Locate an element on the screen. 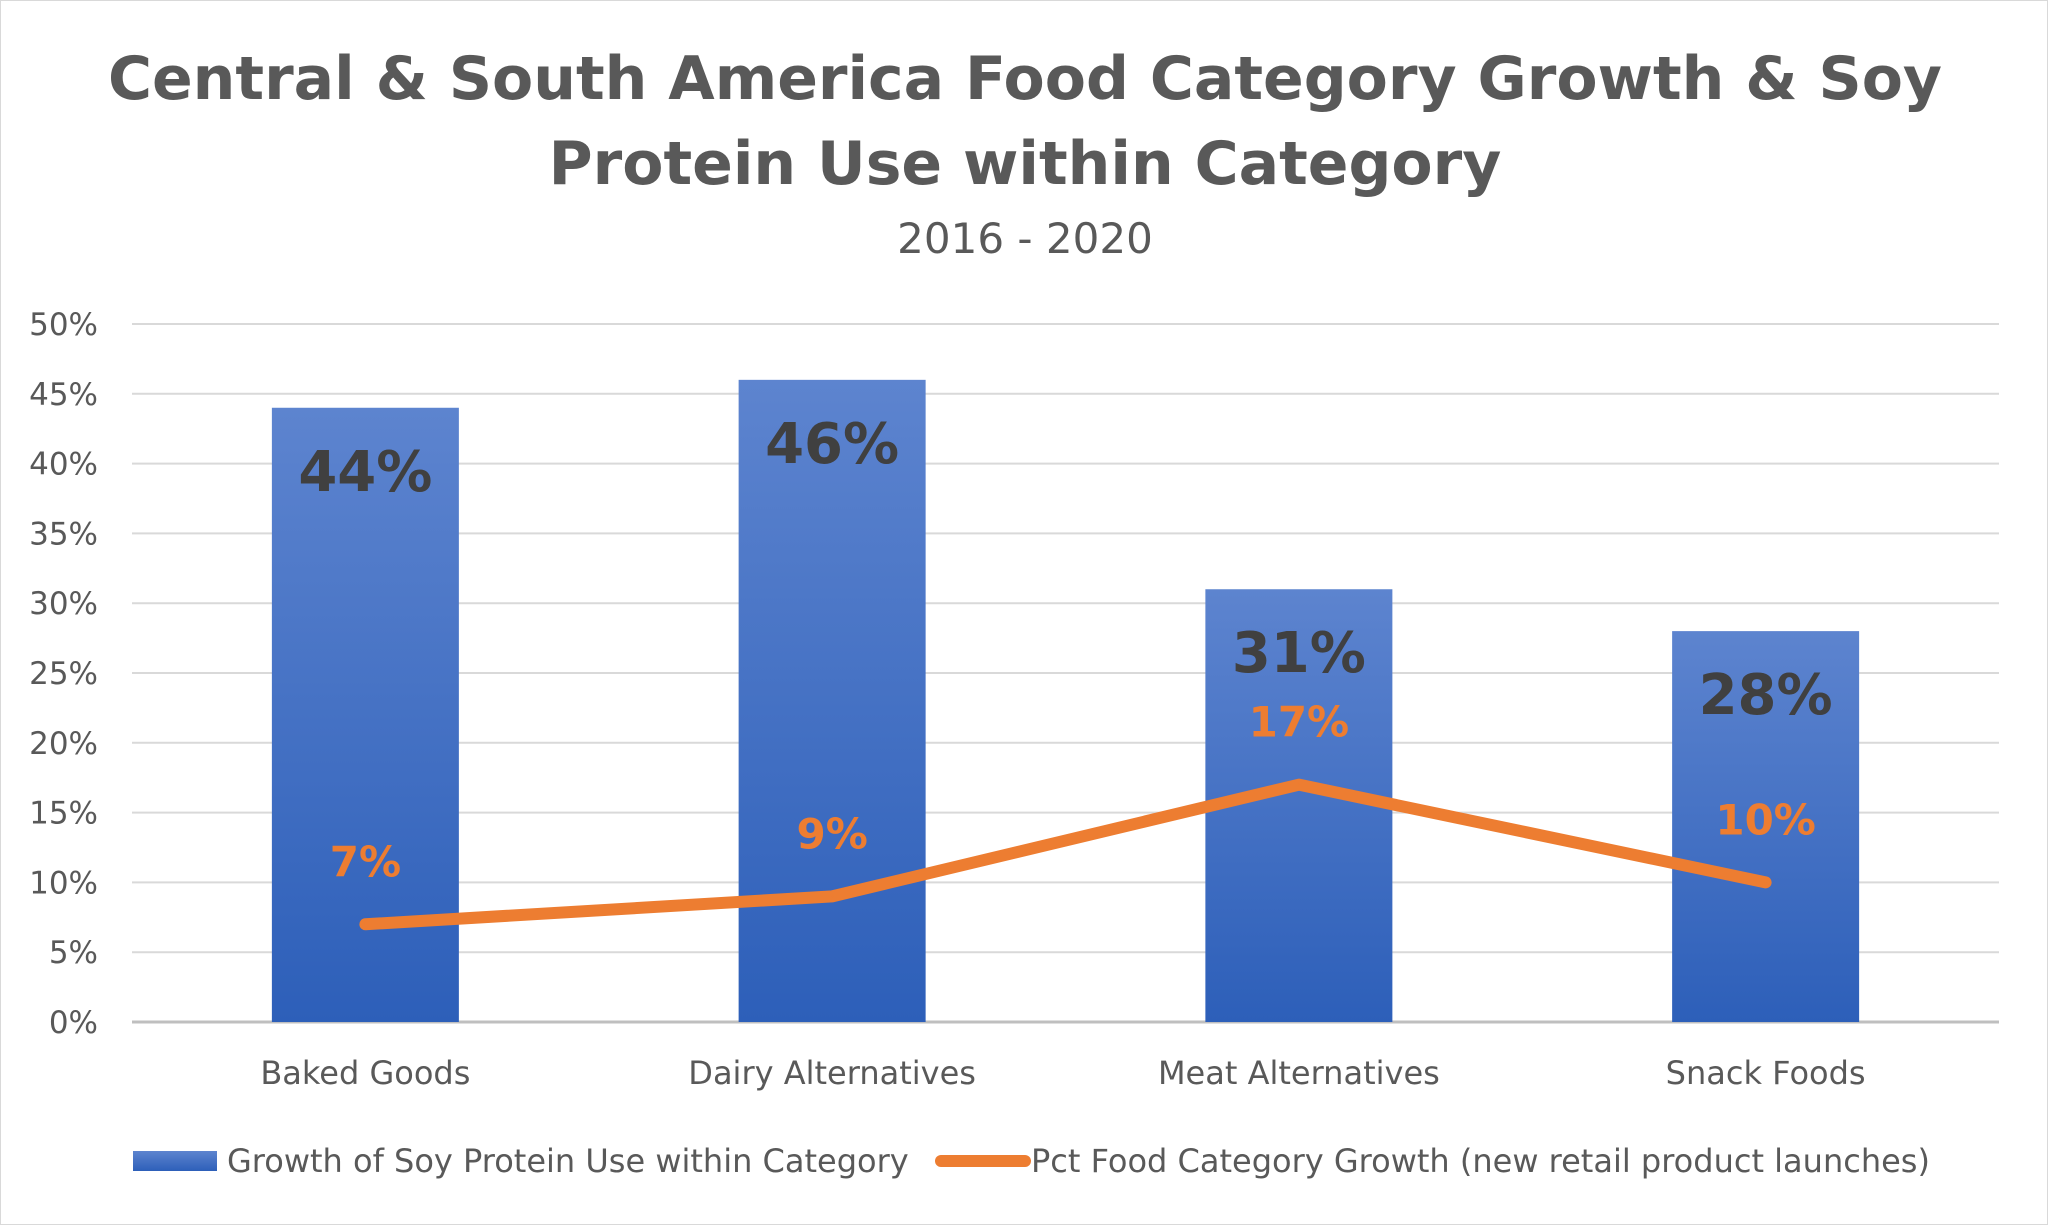  y-tick-label: 5% is located at coordinates (73, 953).